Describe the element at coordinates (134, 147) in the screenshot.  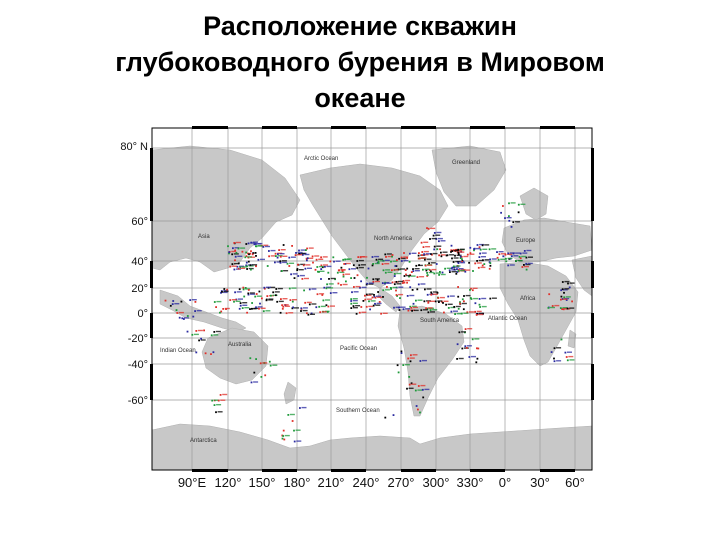
I see `lat-label-80-text: 80° N` at that location.